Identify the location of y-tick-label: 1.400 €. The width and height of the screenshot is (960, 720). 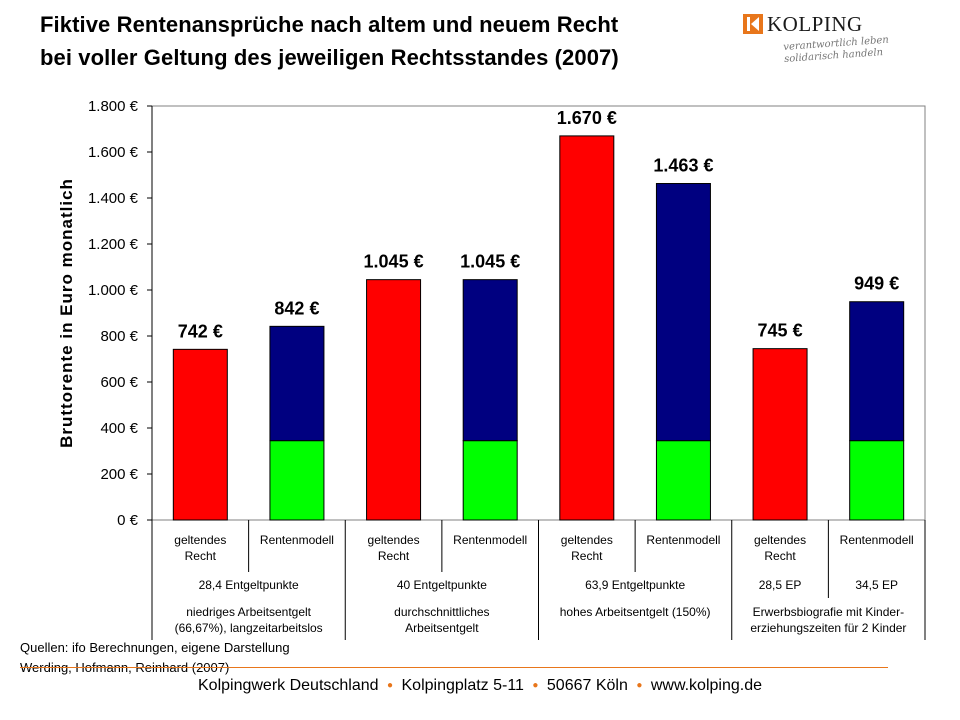
(113, 198).